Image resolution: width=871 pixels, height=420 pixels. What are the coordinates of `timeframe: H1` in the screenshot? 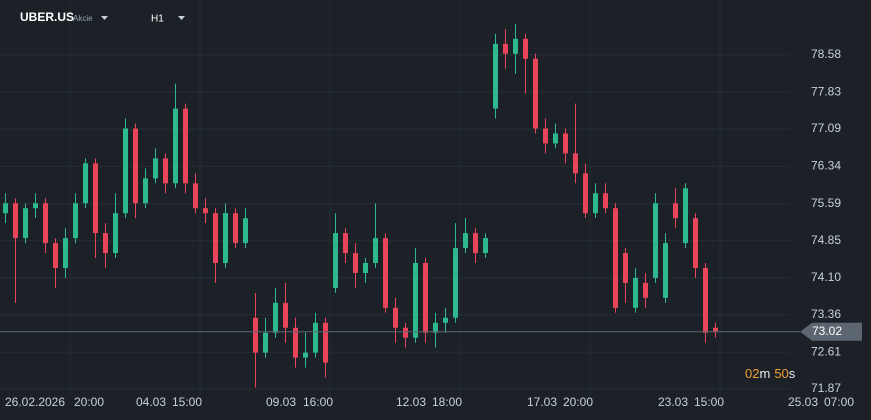 It's located at (157, 19).